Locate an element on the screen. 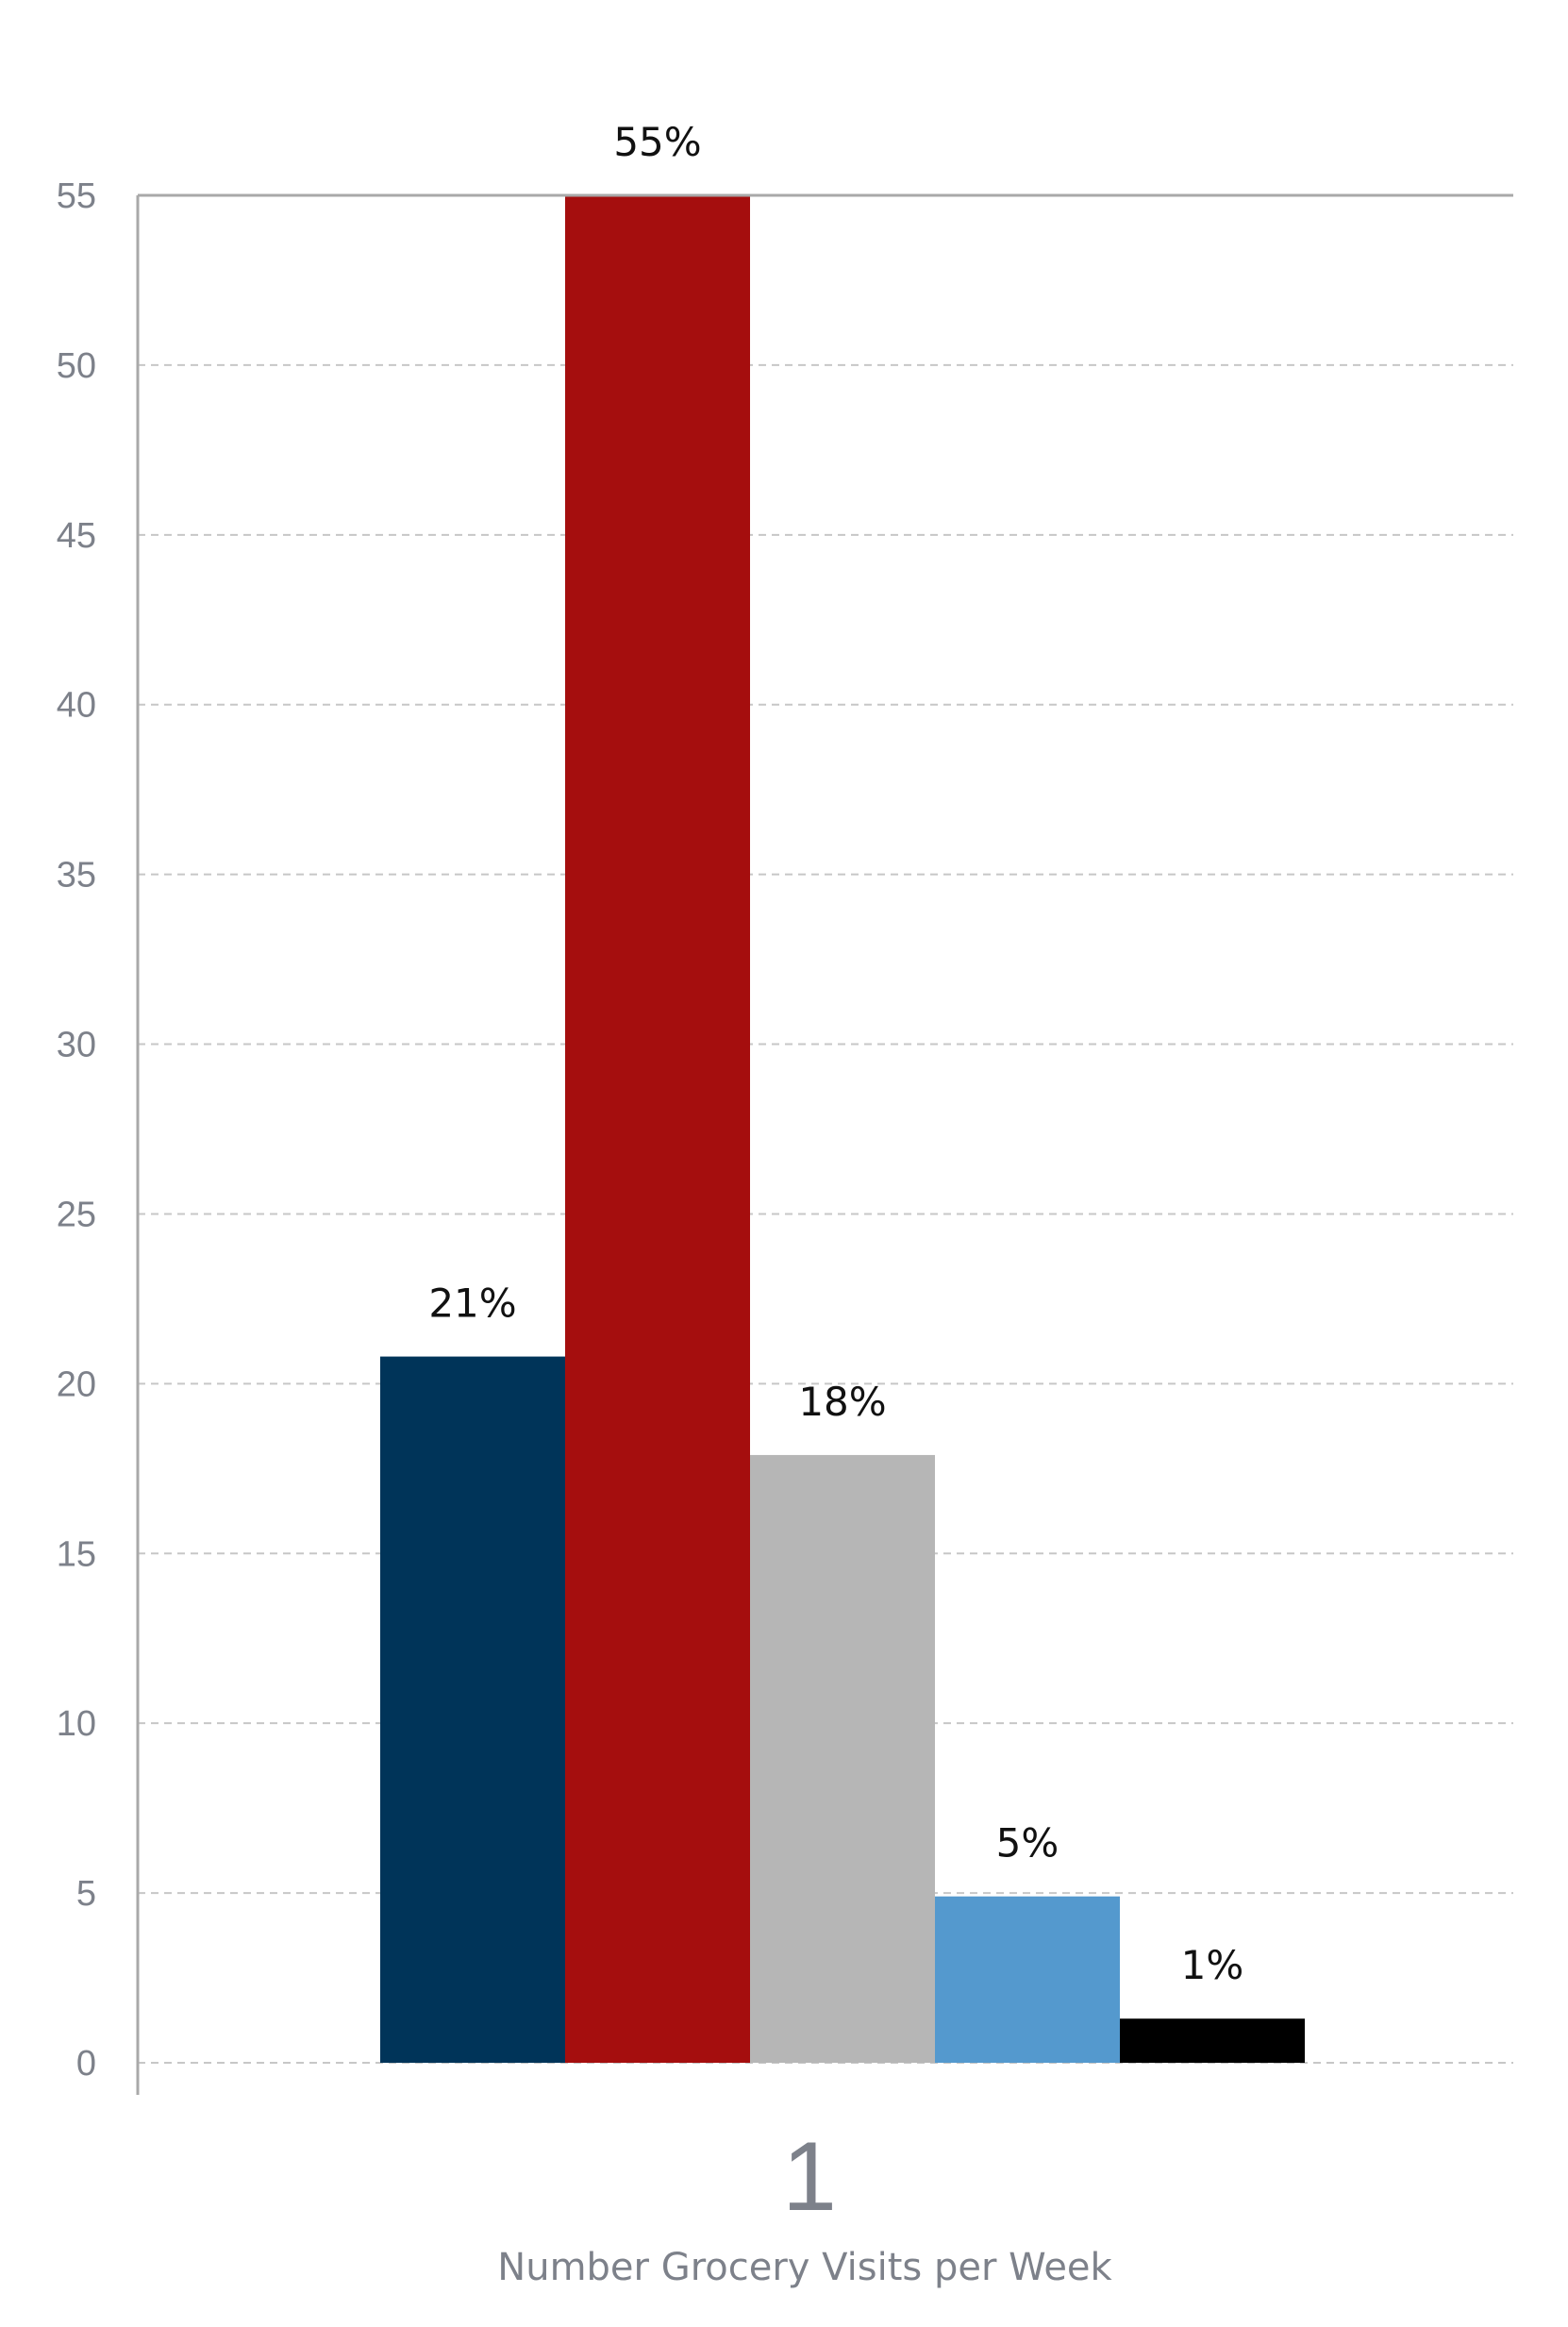 The height and width of the screenshot is (2327, 1568). y-tick-label: 20 is located at coordinates (76, 1384).